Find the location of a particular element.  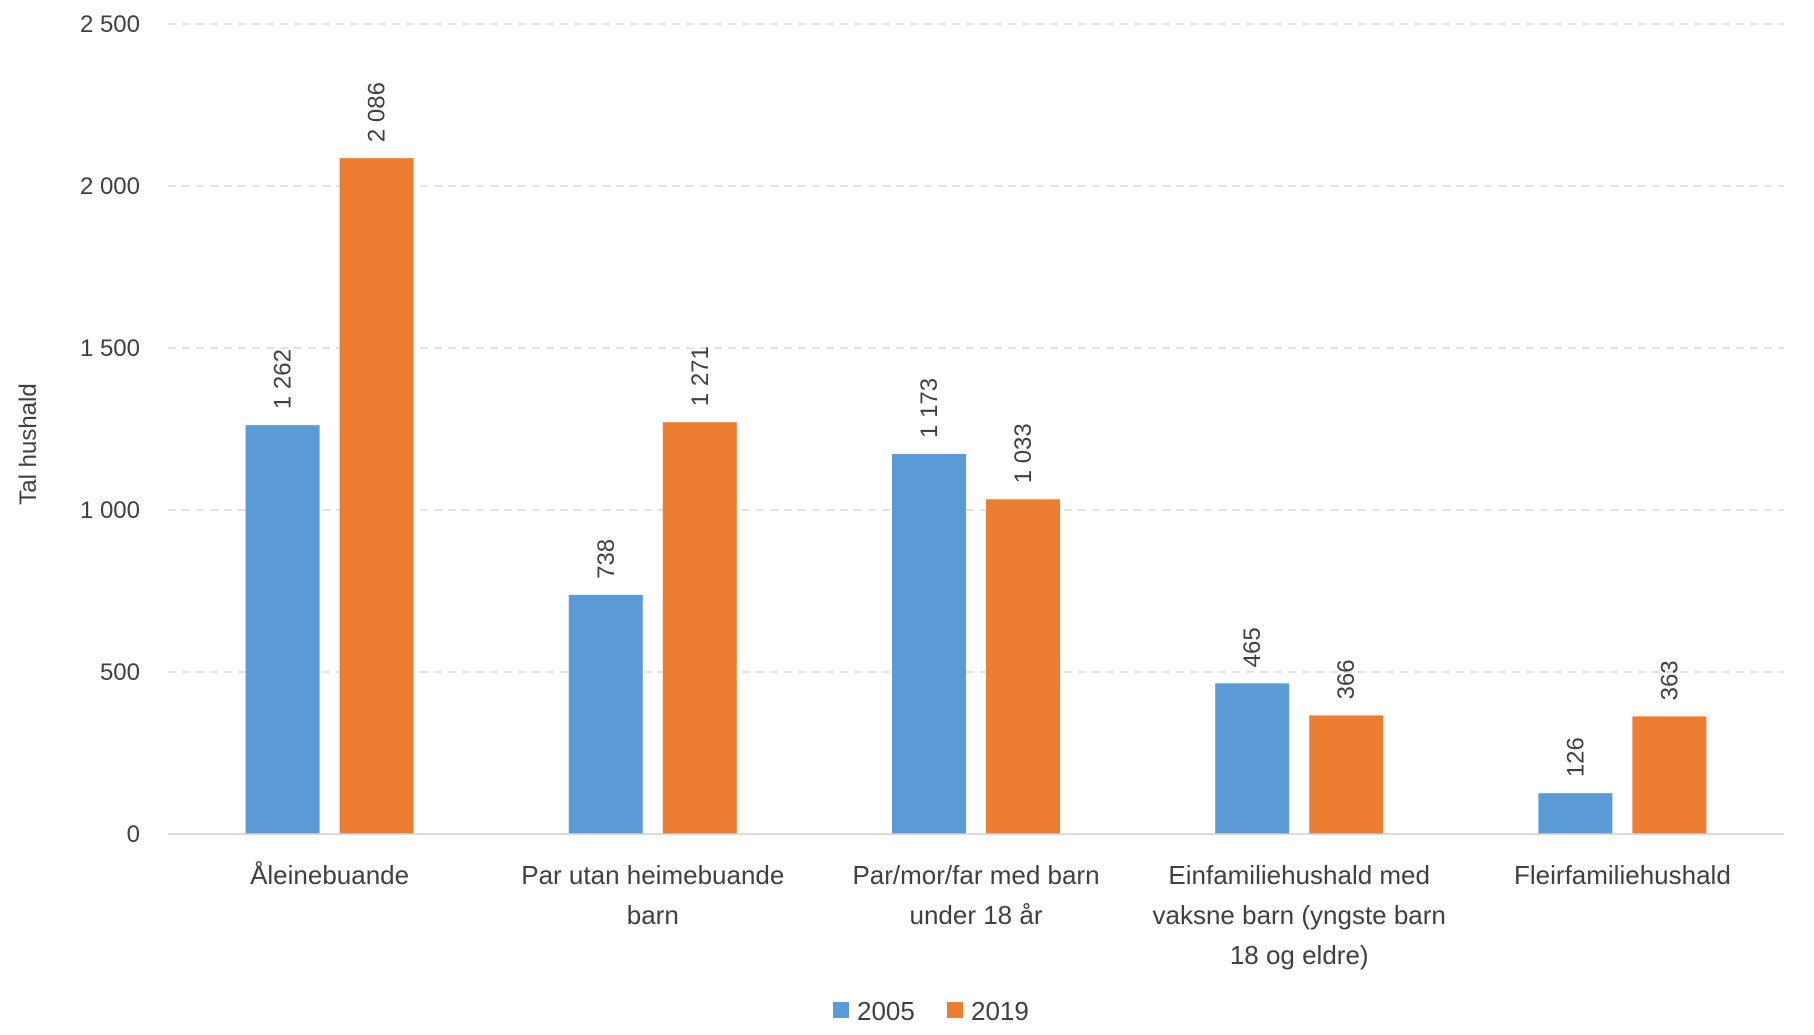

legend-swatch-2005 is located at coordinates (841, 1010).